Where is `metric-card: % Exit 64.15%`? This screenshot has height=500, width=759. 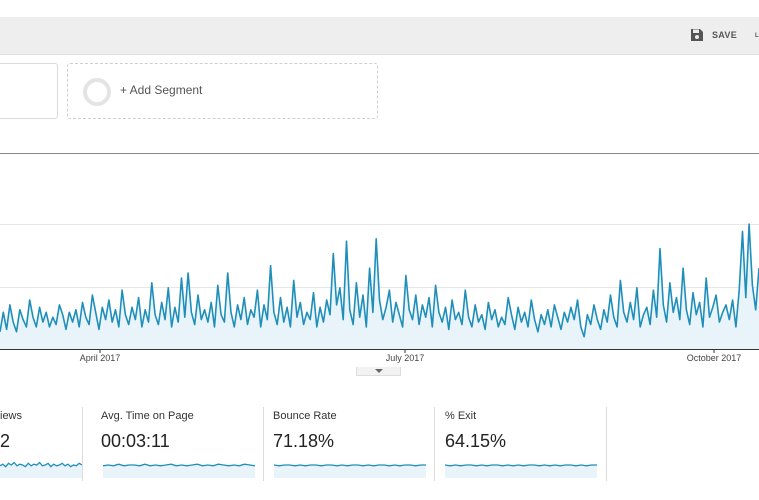 metric-card: % Exit 64.15% is located at coordinates (521, 444).